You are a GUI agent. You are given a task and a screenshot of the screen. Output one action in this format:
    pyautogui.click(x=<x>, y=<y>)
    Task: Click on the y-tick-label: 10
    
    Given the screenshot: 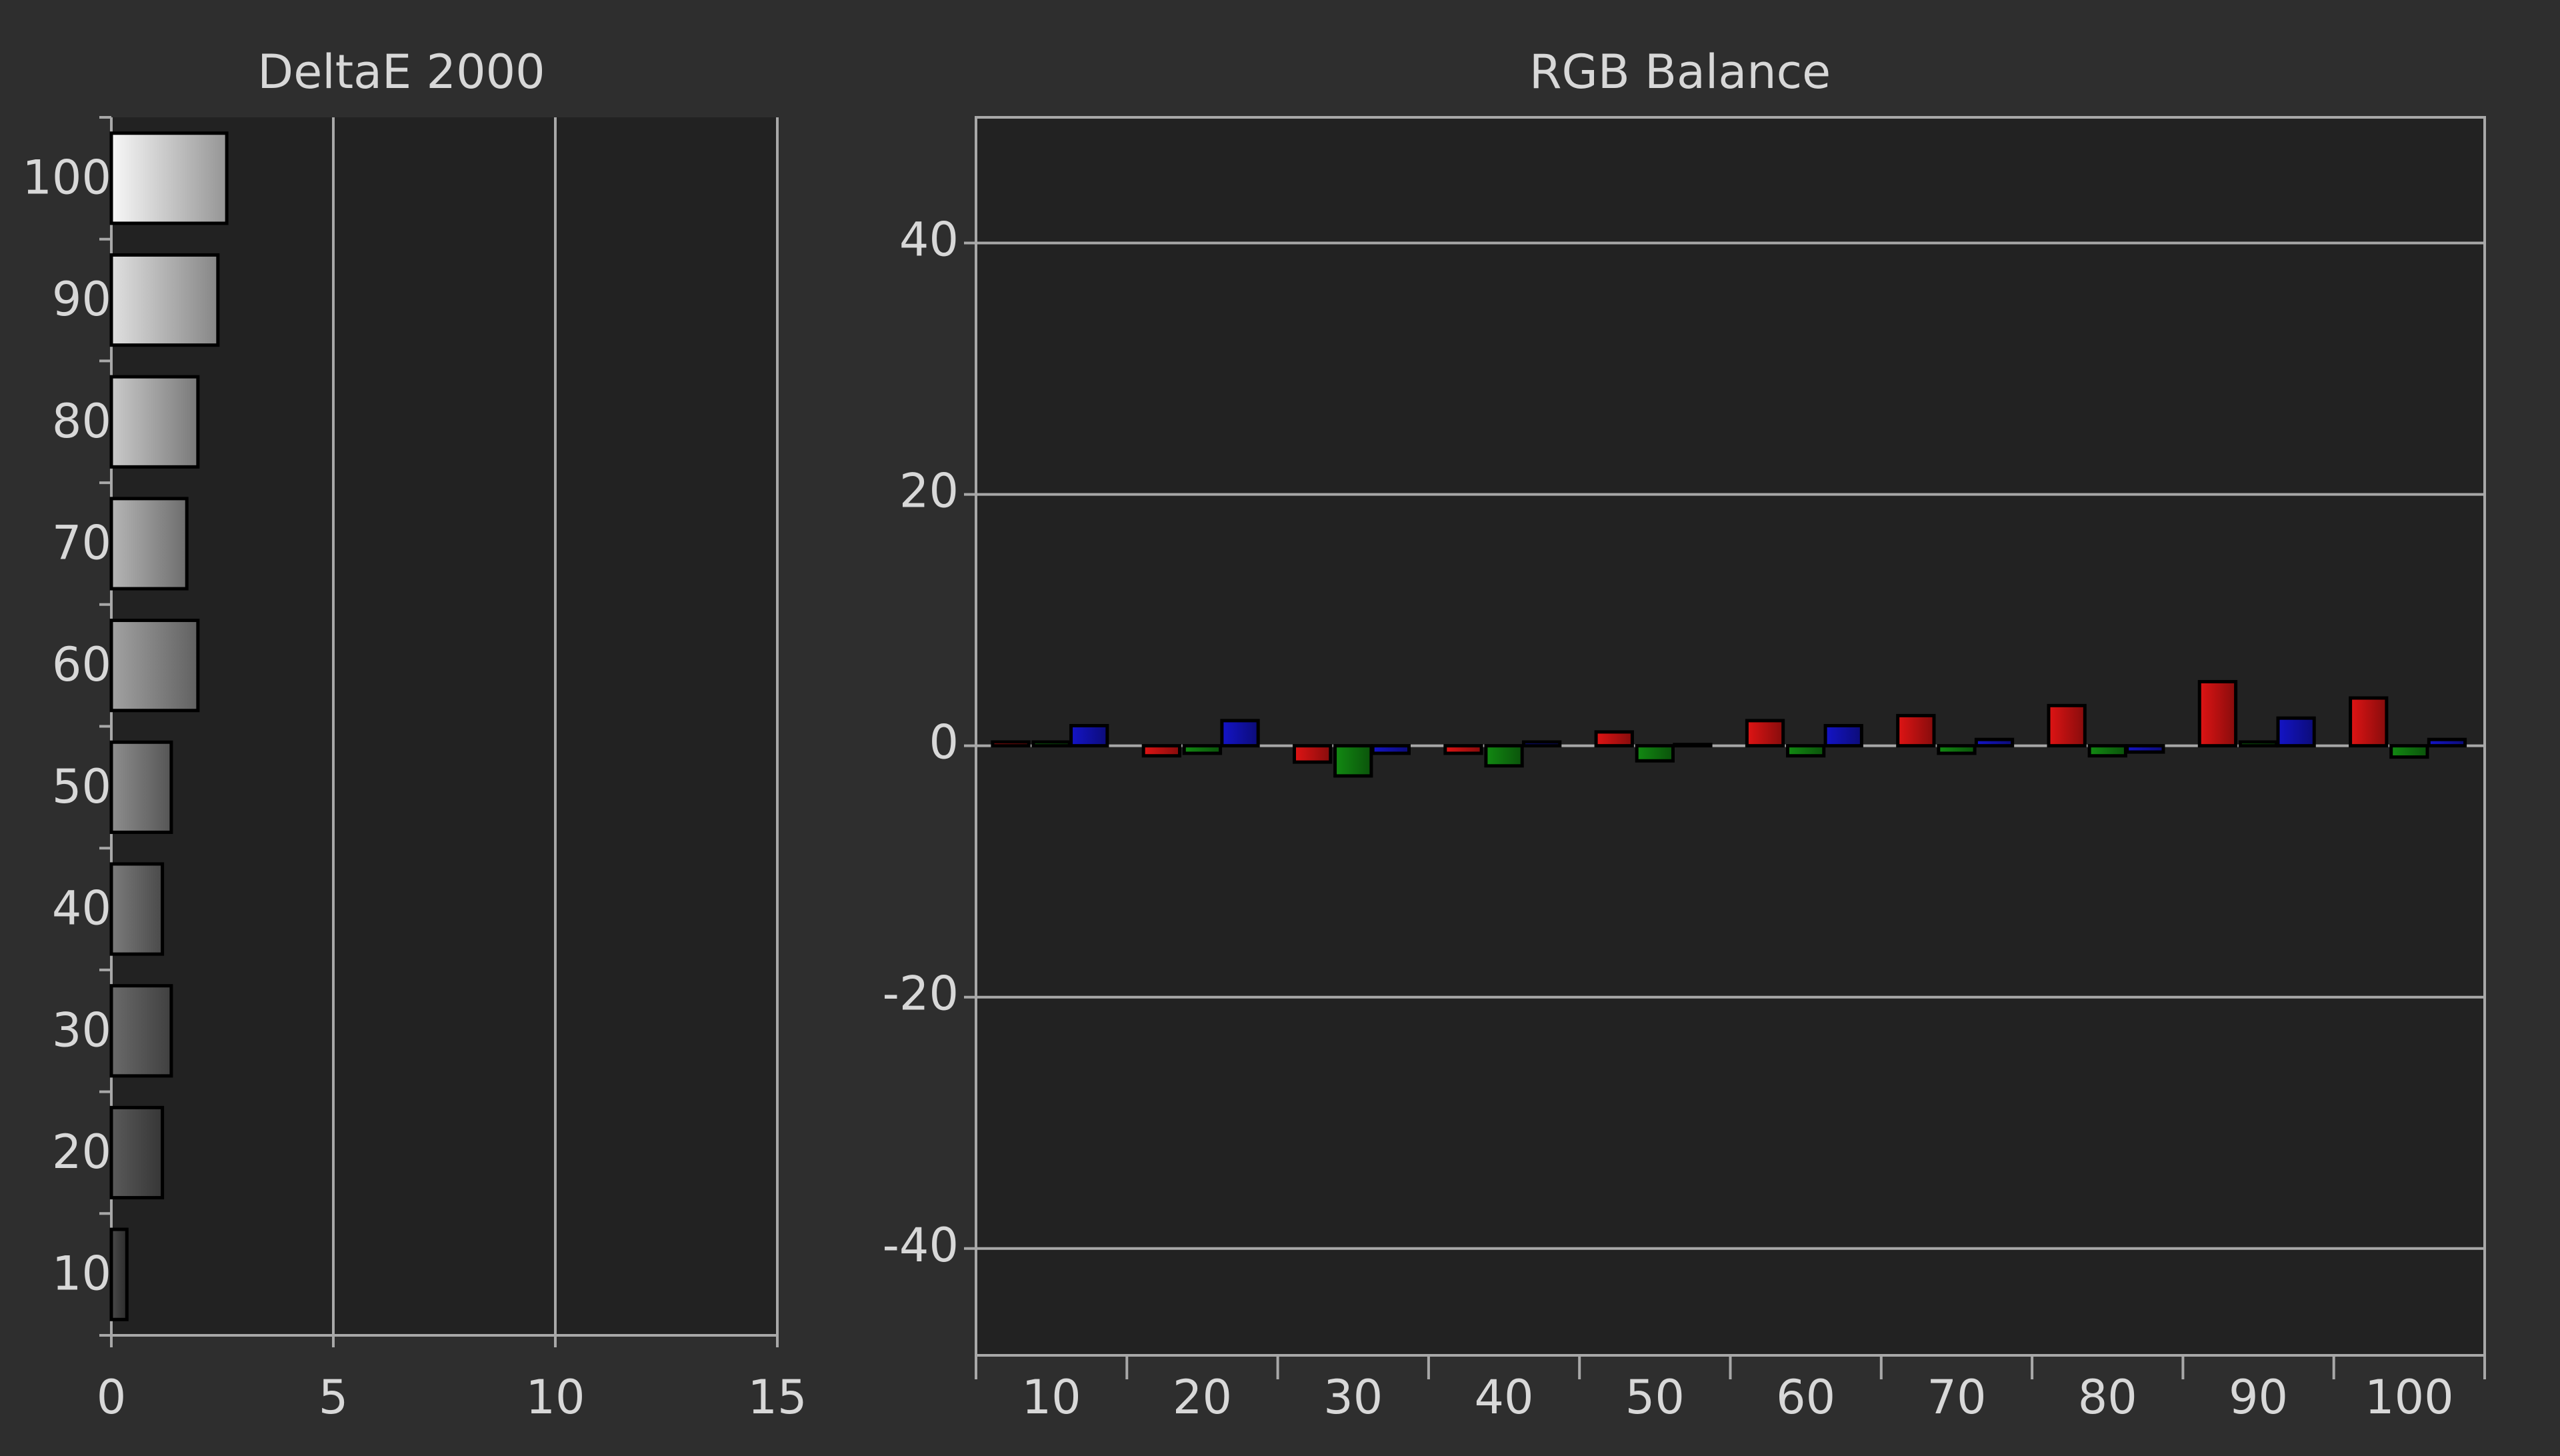 What is the action you would take?
    pyautogui.click(x=81, y=1274)
    